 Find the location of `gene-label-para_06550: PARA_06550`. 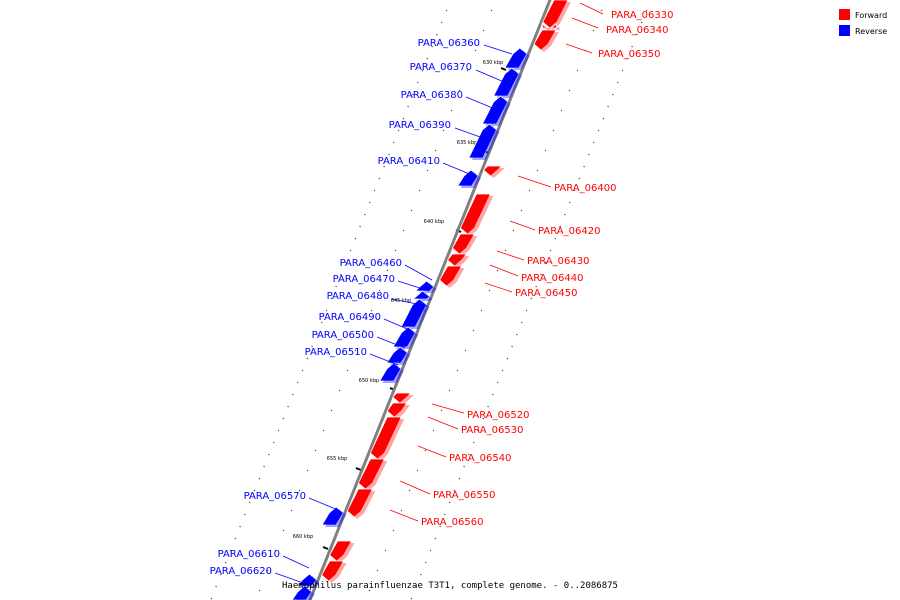

gene-label-para_06550: PARA_06550 is located at coordinates (464, 495).